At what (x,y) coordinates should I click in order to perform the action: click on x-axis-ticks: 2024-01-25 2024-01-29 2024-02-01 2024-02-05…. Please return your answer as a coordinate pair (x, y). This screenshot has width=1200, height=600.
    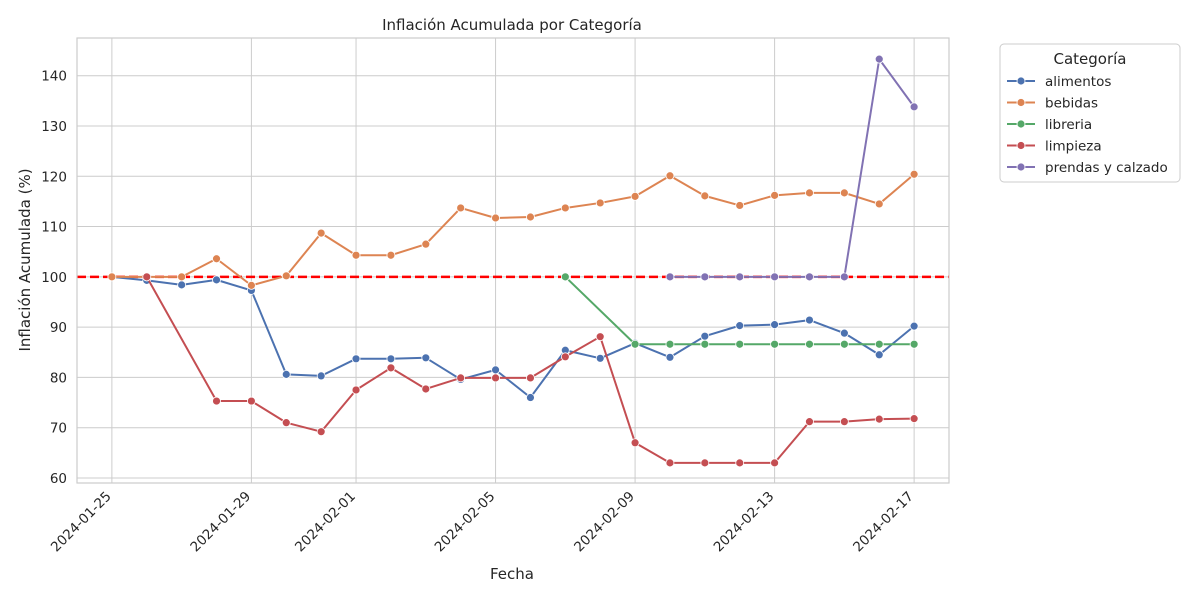
    Looking at the image, I should click on (482, 522).